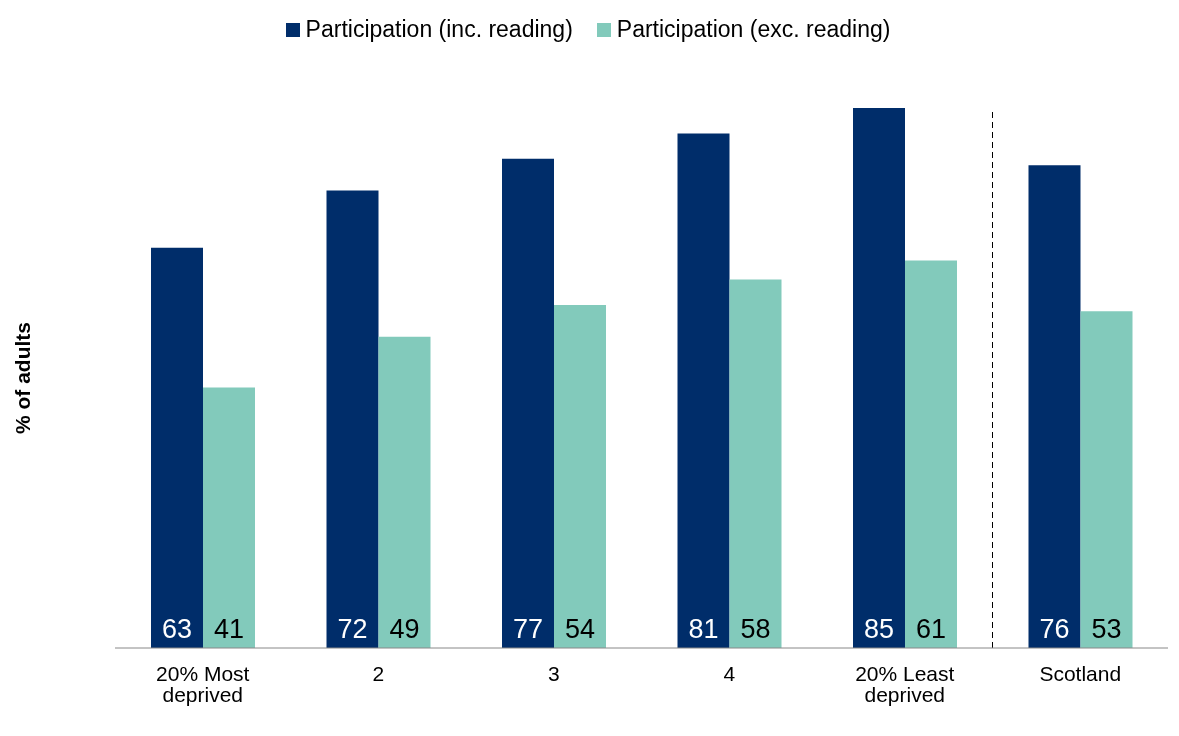 Image resolution: width=1179 pixels, height=736 pixels. Describe the element at coordinates (528, 629) in the screenshot. I see `data-label: 77` at that location.